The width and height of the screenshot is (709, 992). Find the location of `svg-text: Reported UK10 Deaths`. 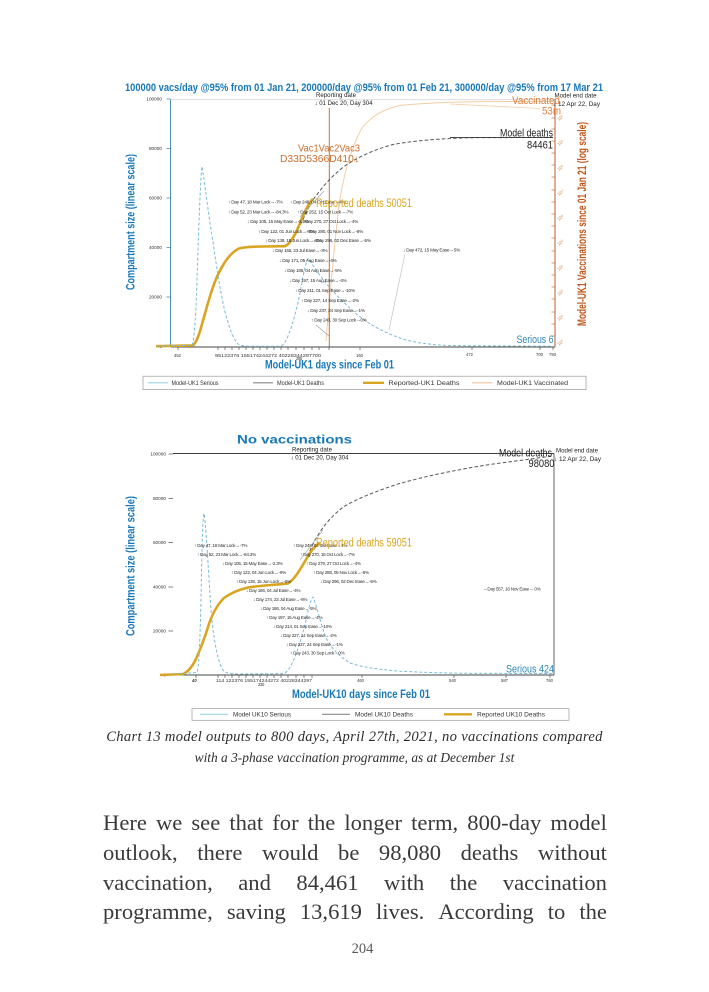

svg-text: Reported UK10 Deaths is located at coordinates (511, 715).